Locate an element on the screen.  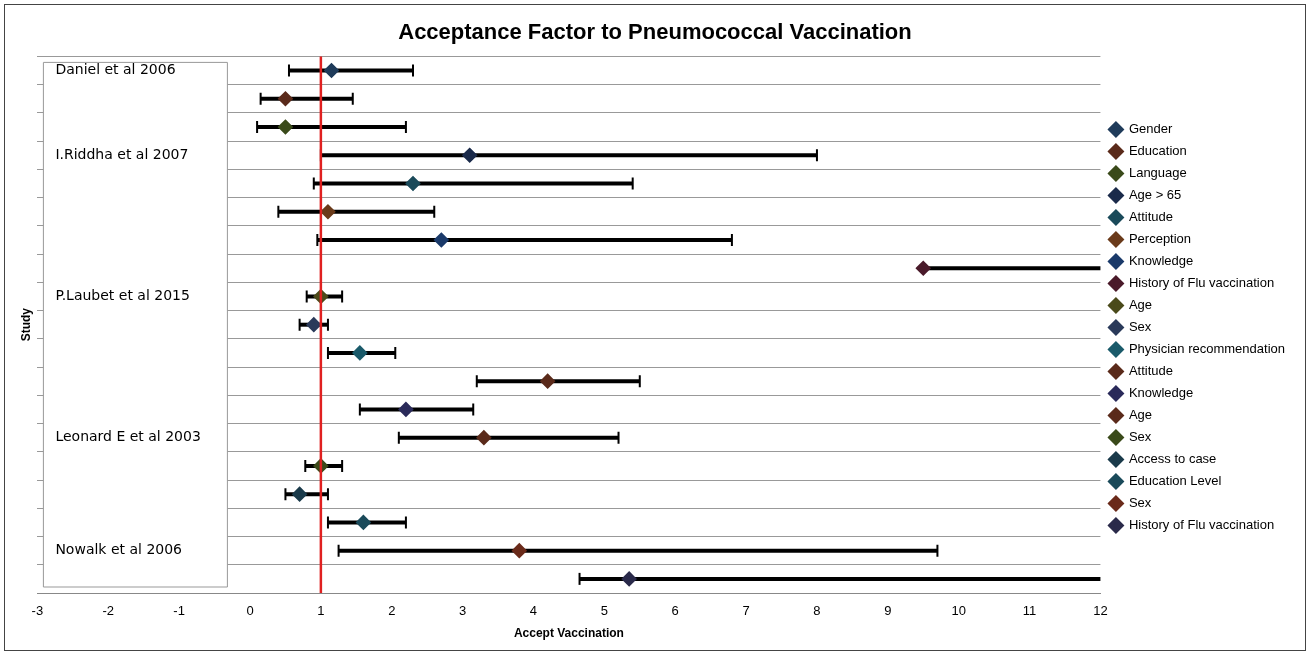
annotation: Leonard E et al 2003 is located at coordinates (128, 436).